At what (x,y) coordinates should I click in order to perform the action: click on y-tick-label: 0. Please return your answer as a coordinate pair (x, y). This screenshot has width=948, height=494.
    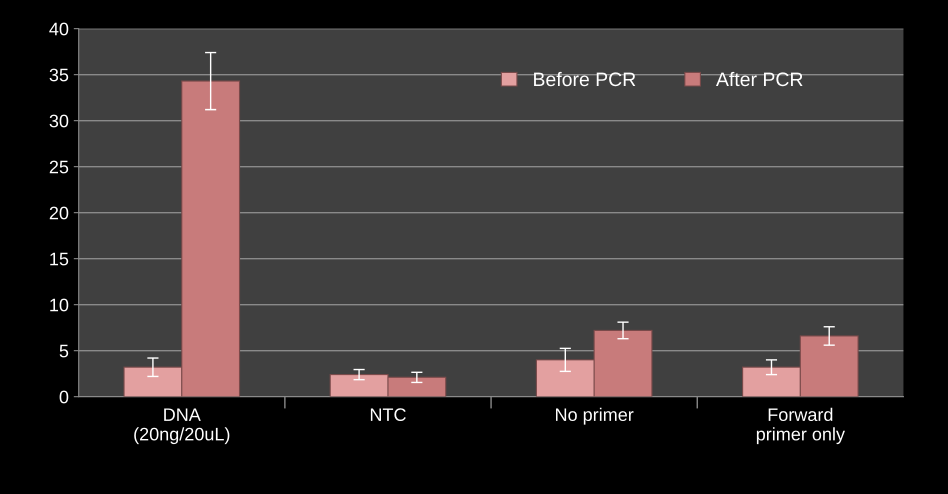
    Looking at the image, I should click on (64, 397).